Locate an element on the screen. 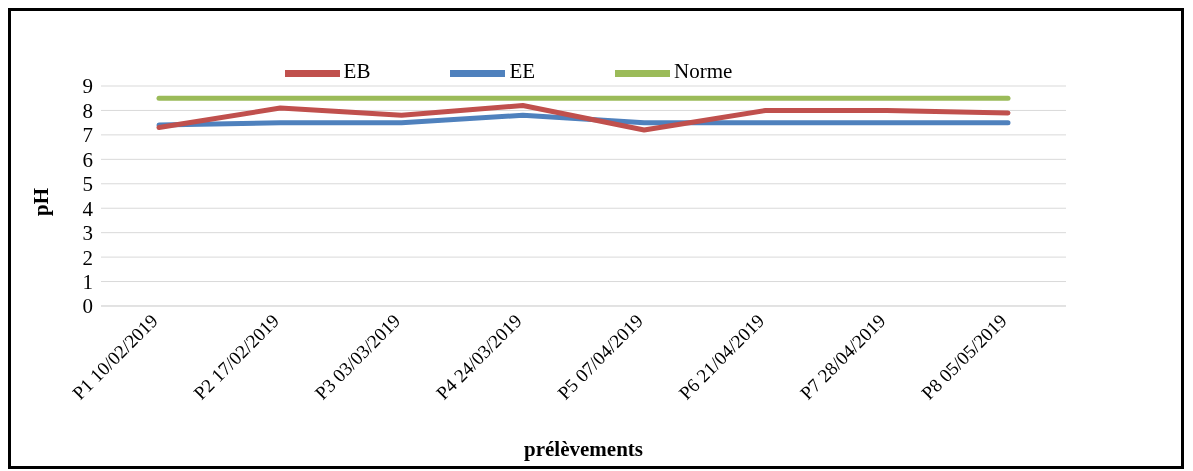  x-axis-title: prélèvements is located at coordinates (583, 449).